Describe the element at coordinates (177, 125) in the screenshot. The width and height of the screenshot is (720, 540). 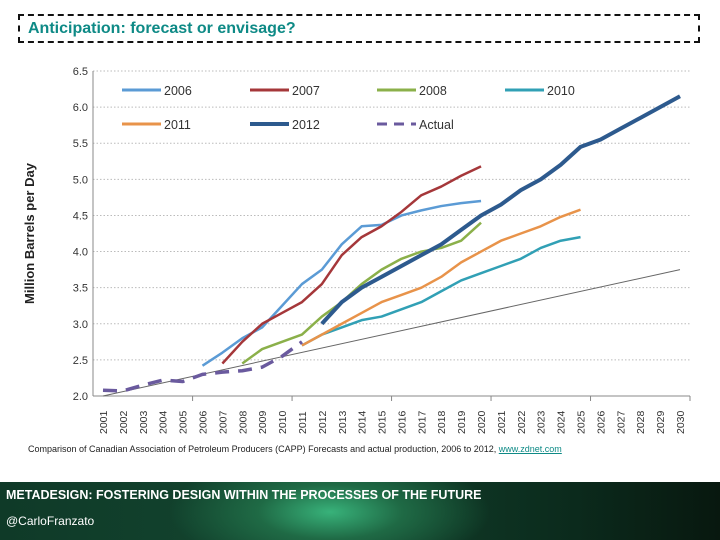
I see `legend-label: 2011` at that location.